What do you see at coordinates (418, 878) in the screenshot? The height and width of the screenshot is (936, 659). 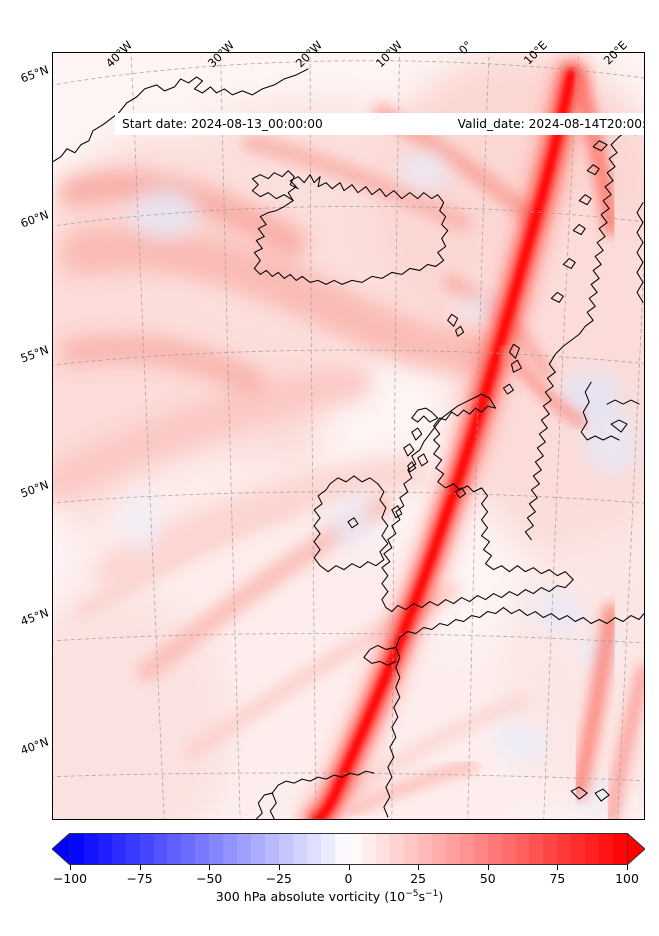 I see `colorbar-tick-label: 25` at bounding box center [418, 878].